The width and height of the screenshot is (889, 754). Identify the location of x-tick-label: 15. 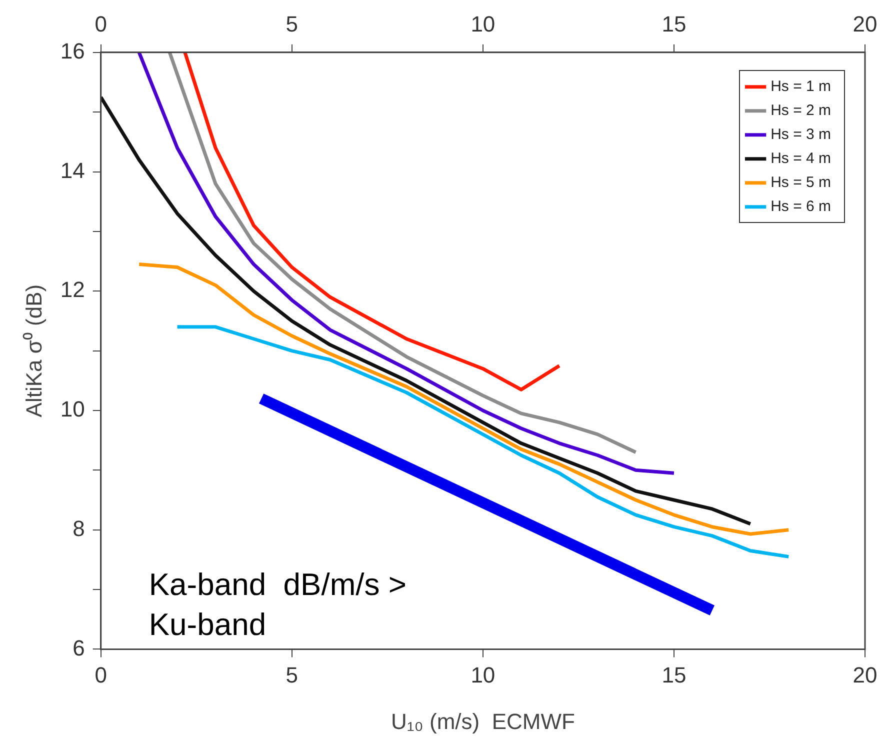
(674, 675).